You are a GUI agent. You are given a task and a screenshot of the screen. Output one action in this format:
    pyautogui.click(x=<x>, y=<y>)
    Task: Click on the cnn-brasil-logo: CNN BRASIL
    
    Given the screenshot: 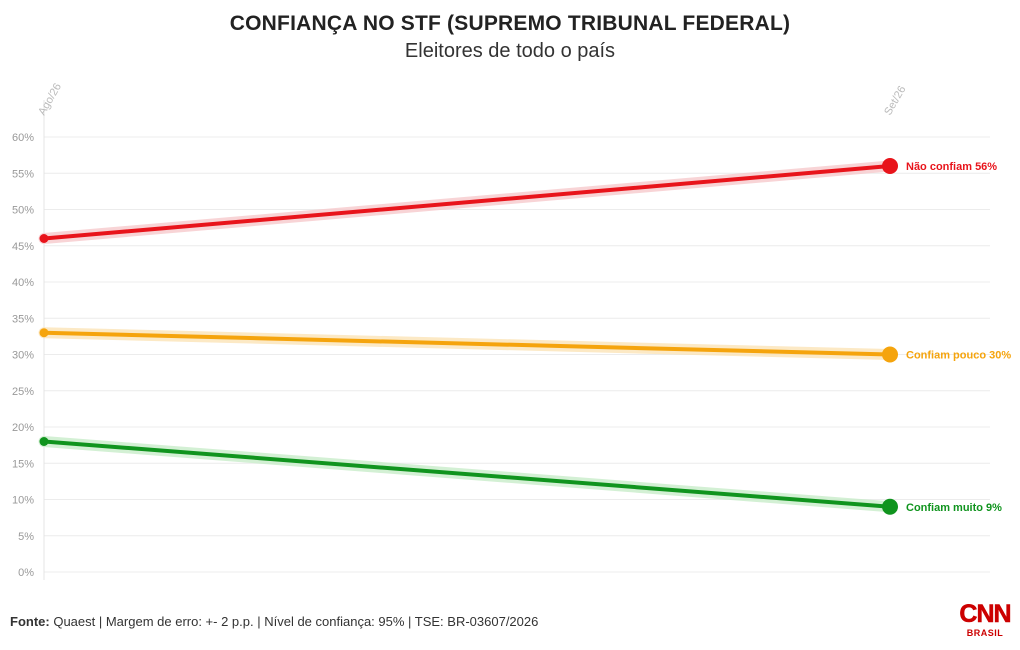 What is the action you would take?
    pyautogui.click(x=985, y=621)
    